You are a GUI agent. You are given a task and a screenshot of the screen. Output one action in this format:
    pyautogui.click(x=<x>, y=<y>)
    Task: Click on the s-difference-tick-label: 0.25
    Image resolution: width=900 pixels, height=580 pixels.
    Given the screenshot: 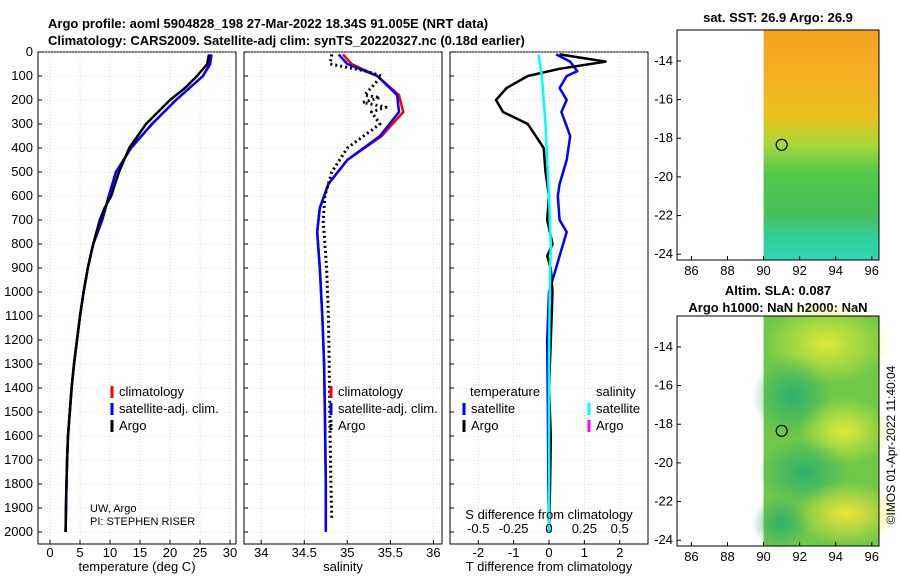 What is the action you would take?
    pyautogui.click(x=584, y=528)
    